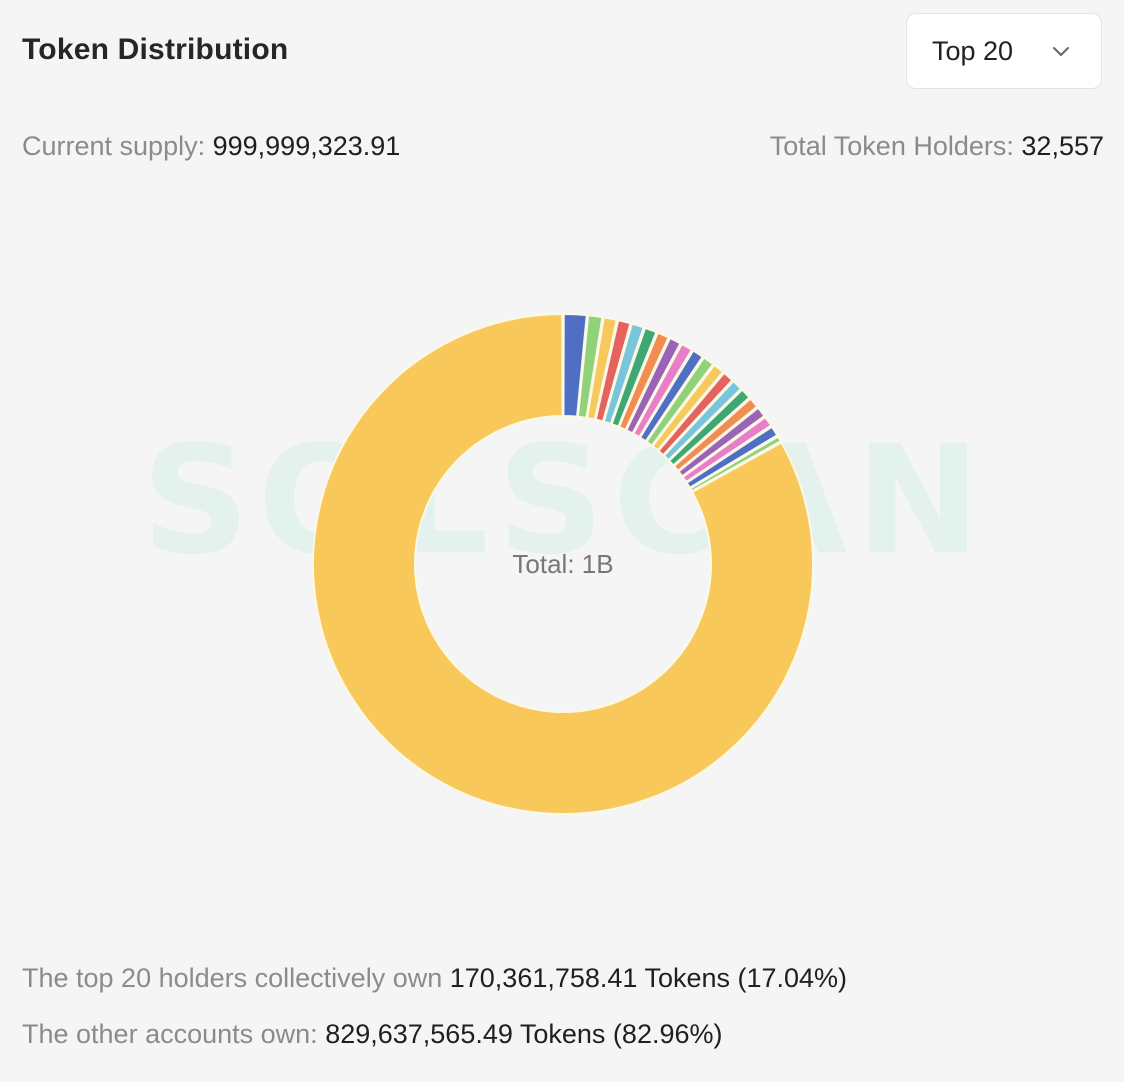 This screenshot has height=1082, width=1124. What do you see at coordinates (170, 1034) in the screenshot?
I see `other-accounts-label: The other accounts own:` at bounding box center [170, 1034].